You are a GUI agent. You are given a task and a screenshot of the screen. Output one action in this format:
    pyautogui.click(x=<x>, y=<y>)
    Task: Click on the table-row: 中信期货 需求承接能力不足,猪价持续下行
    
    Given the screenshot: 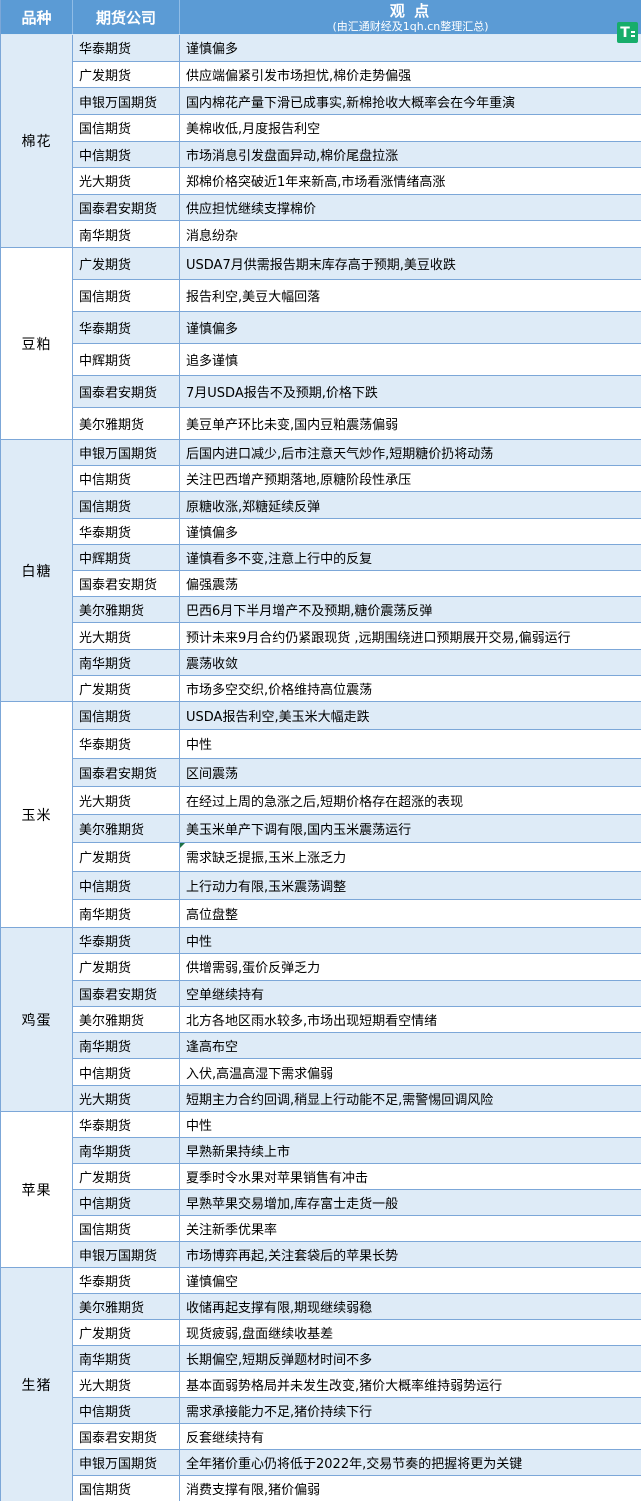 What is the action you would take?
    pyautogui.click(x=357, y=1411)
    